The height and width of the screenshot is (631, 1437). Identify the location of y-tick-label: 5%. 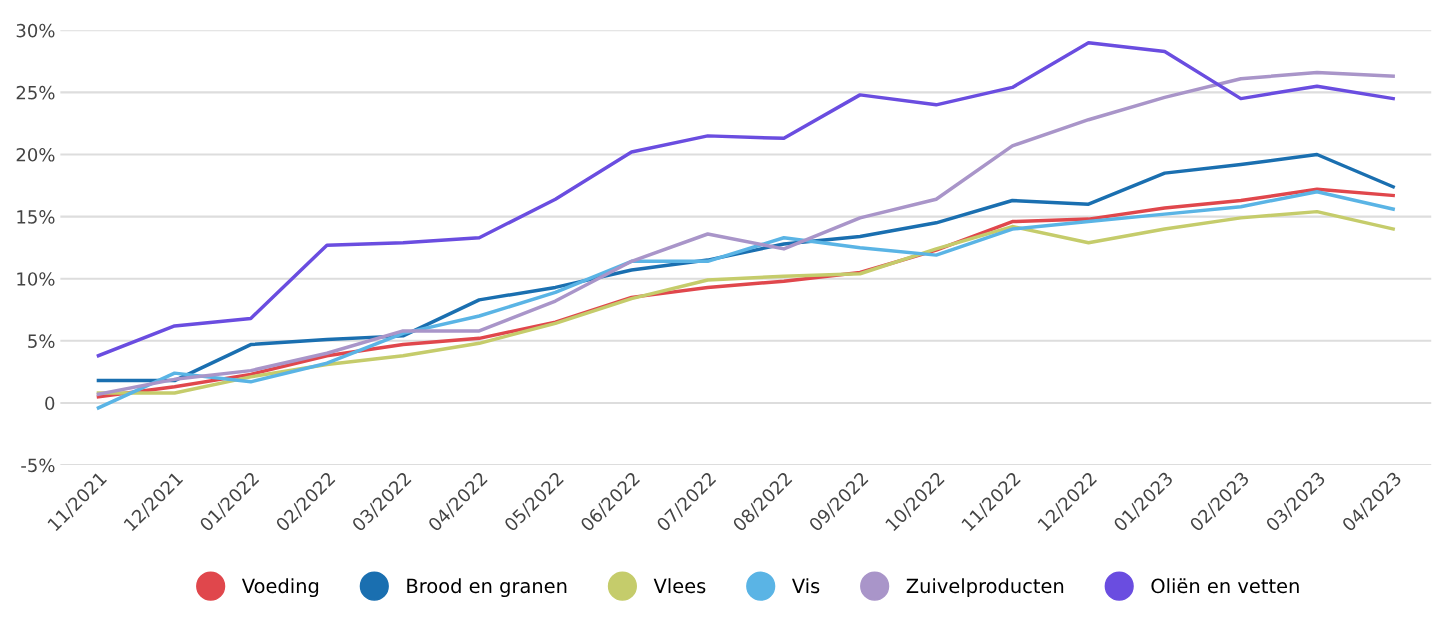
(41, 341).